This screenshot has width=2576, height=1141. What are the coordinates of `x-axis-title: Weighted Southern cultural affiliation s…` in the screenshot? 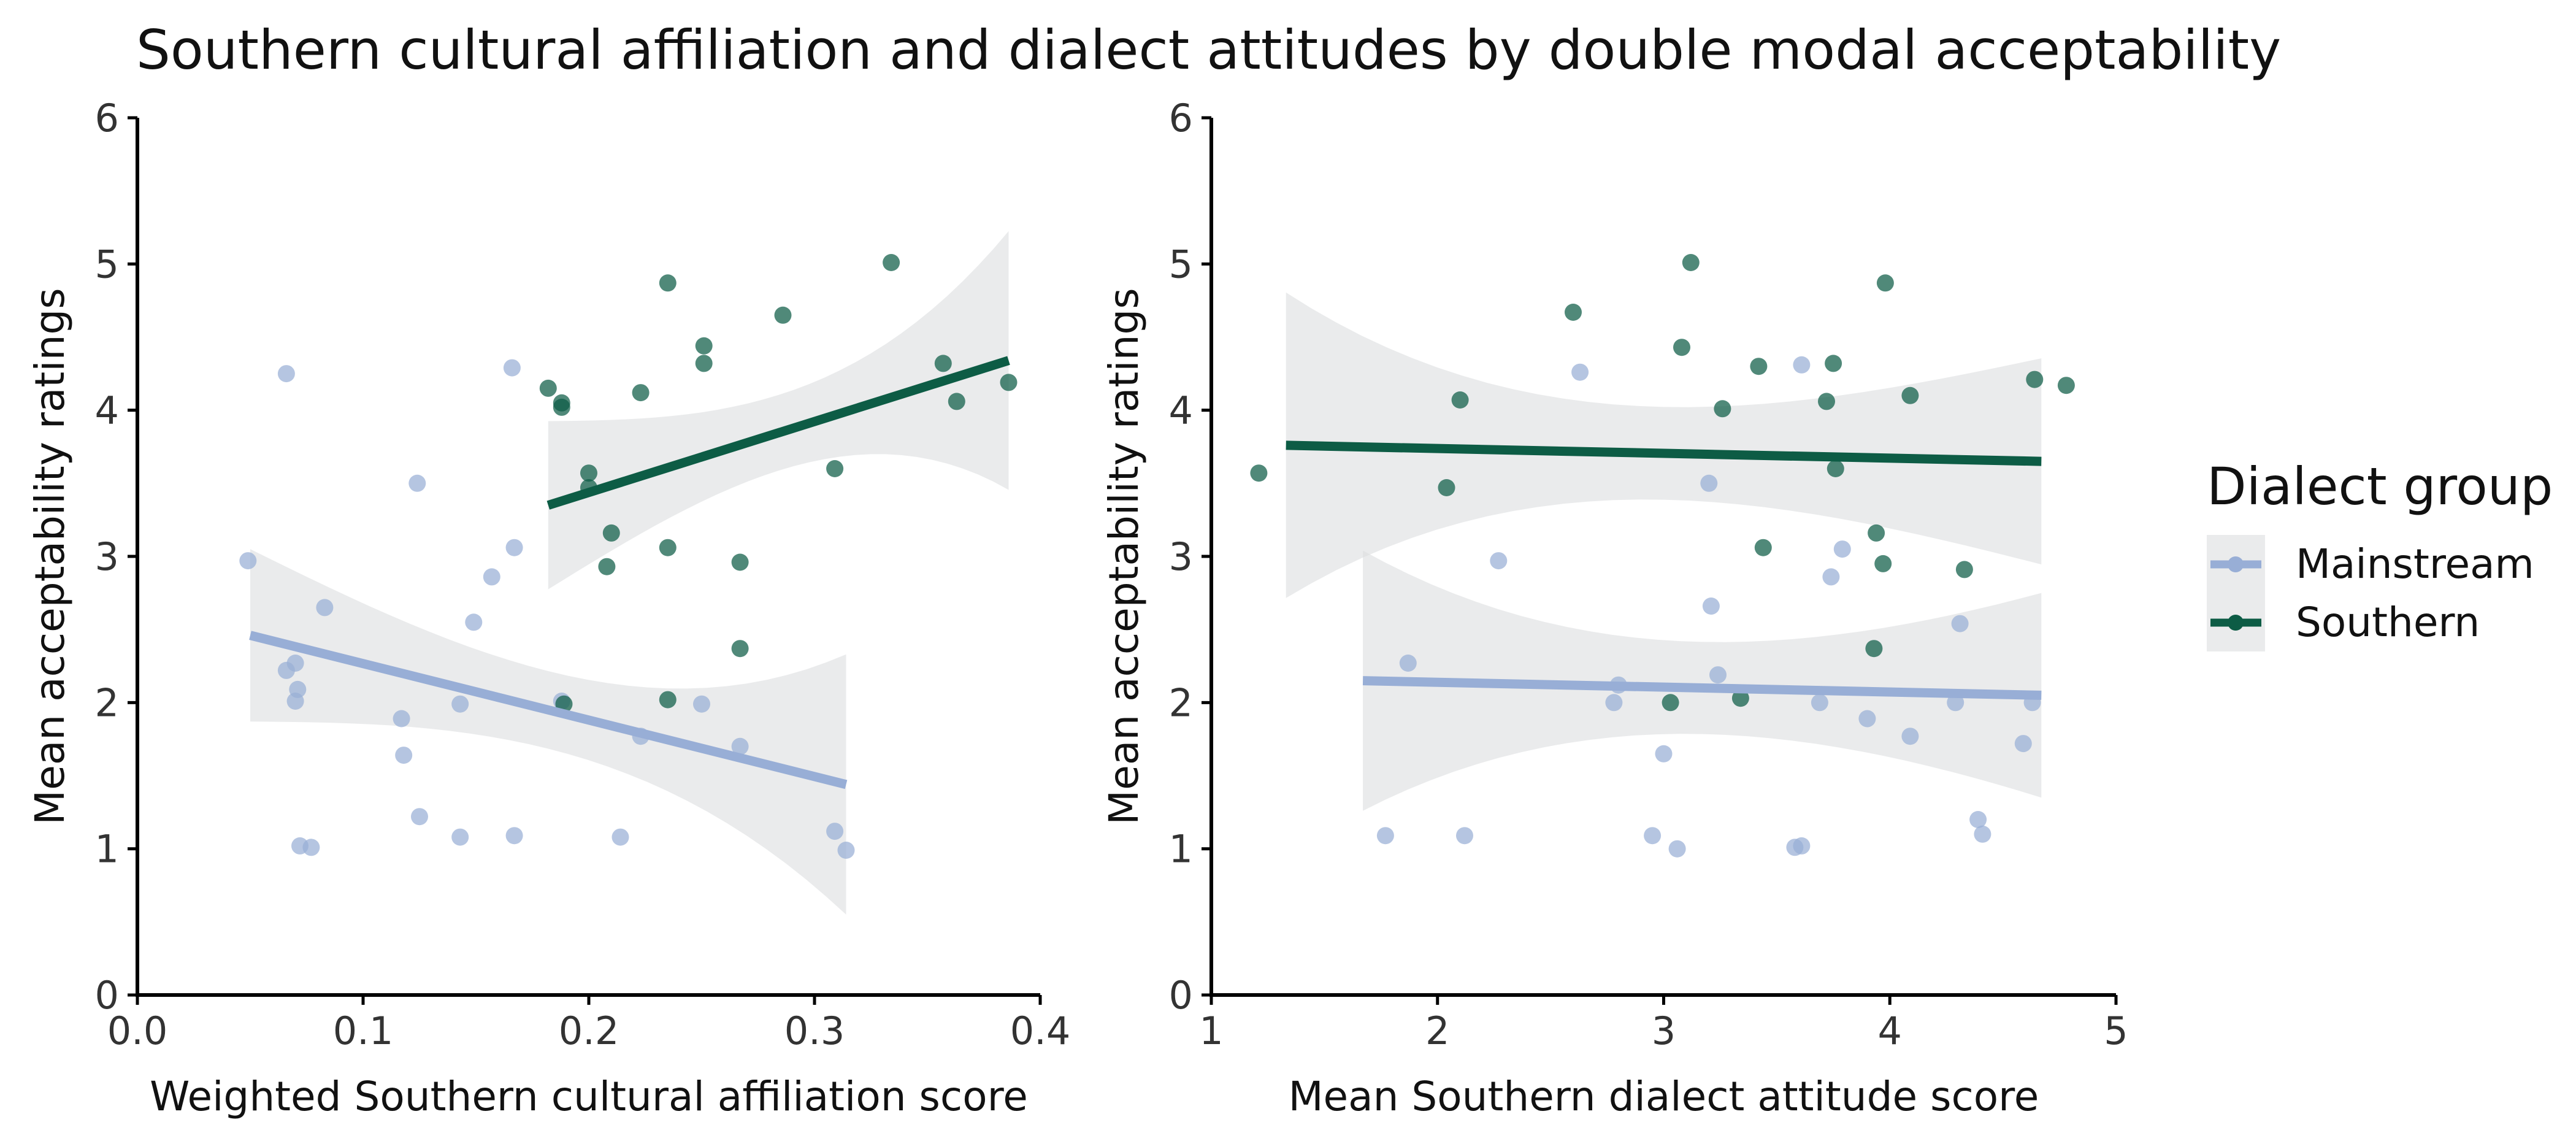 It's located at (589, 1096).